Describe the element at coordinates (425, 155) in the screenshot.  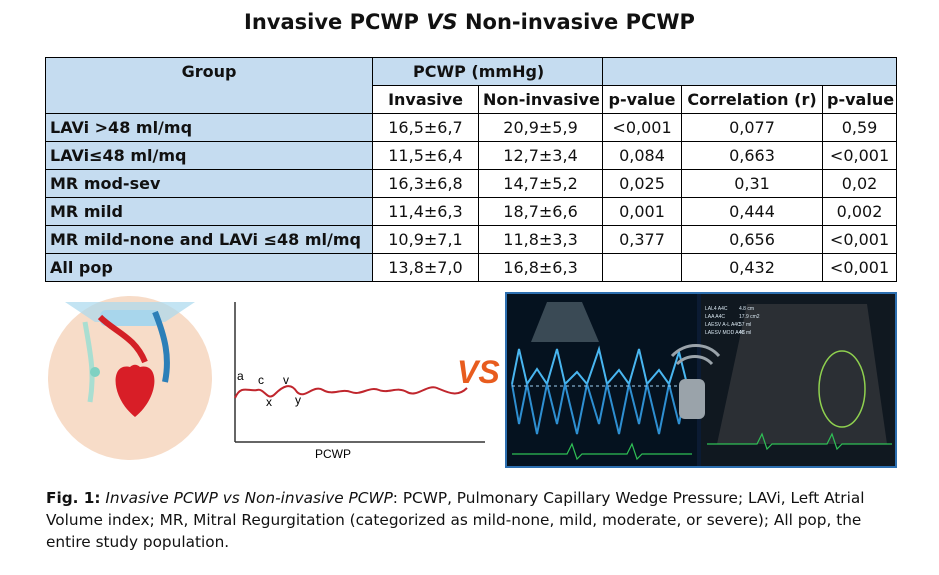
I see `row-invasive-cell: 11,5±6,4` at that location.